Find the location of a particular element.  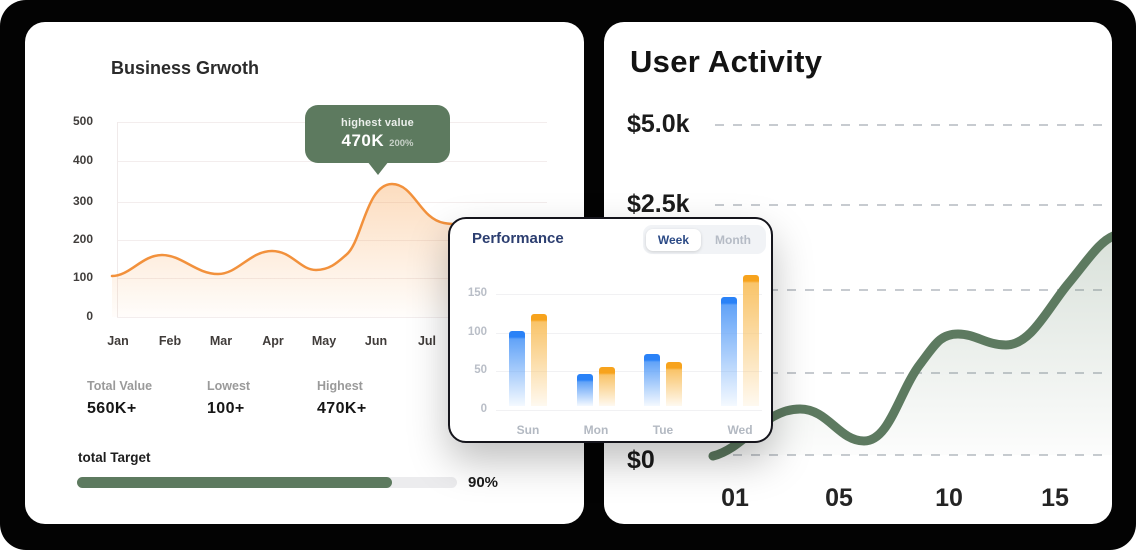

bar-sun-orange is located at coordinates (539, 360).